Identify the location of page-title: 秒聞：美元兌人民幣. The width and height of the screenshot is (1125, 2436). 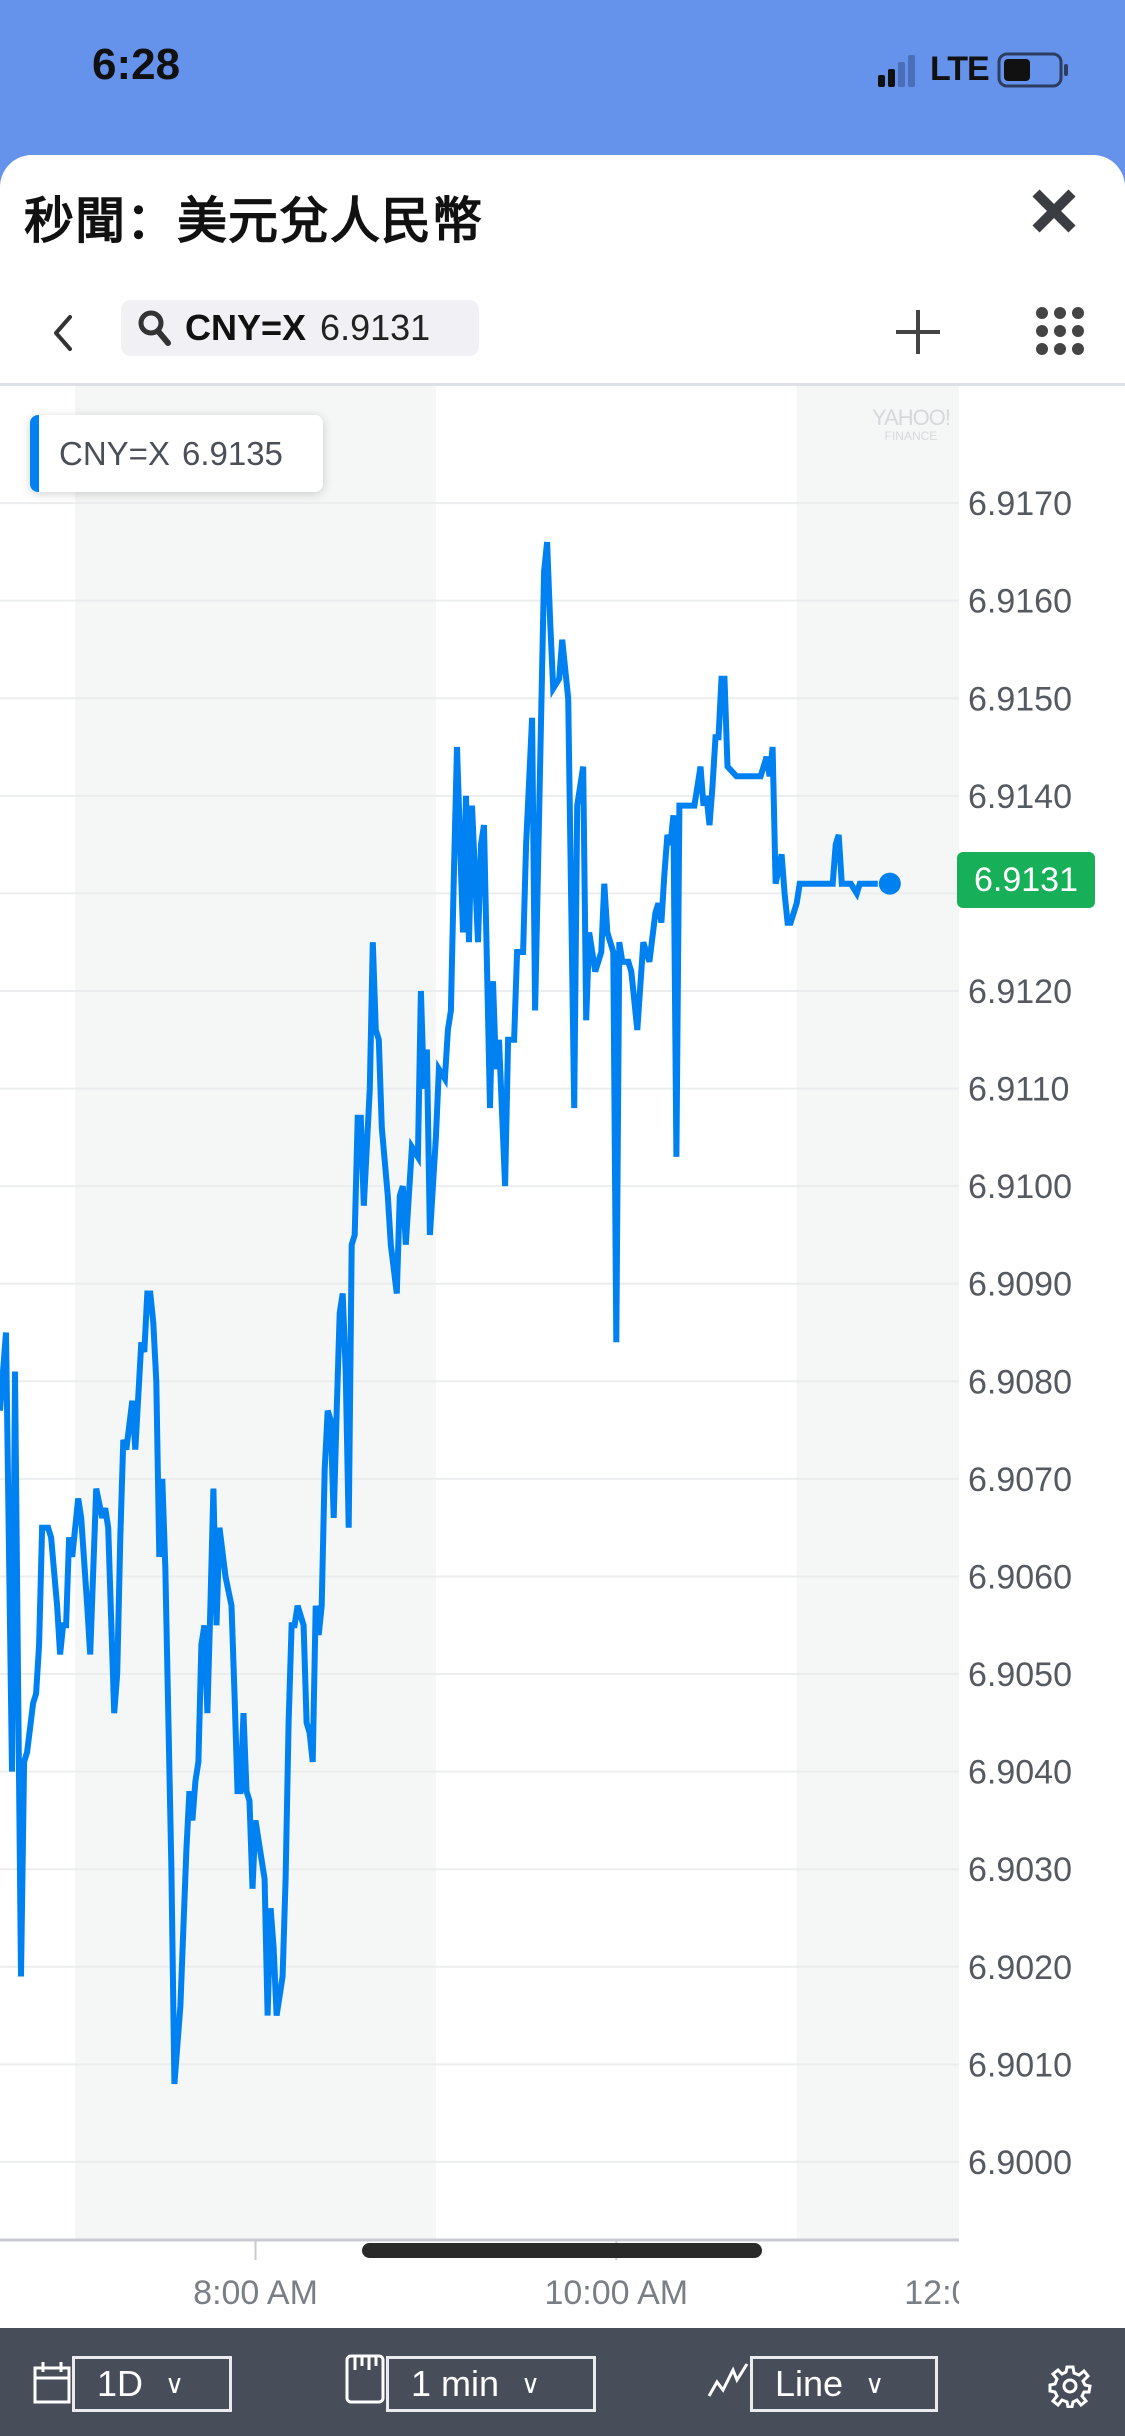
(253, 221).